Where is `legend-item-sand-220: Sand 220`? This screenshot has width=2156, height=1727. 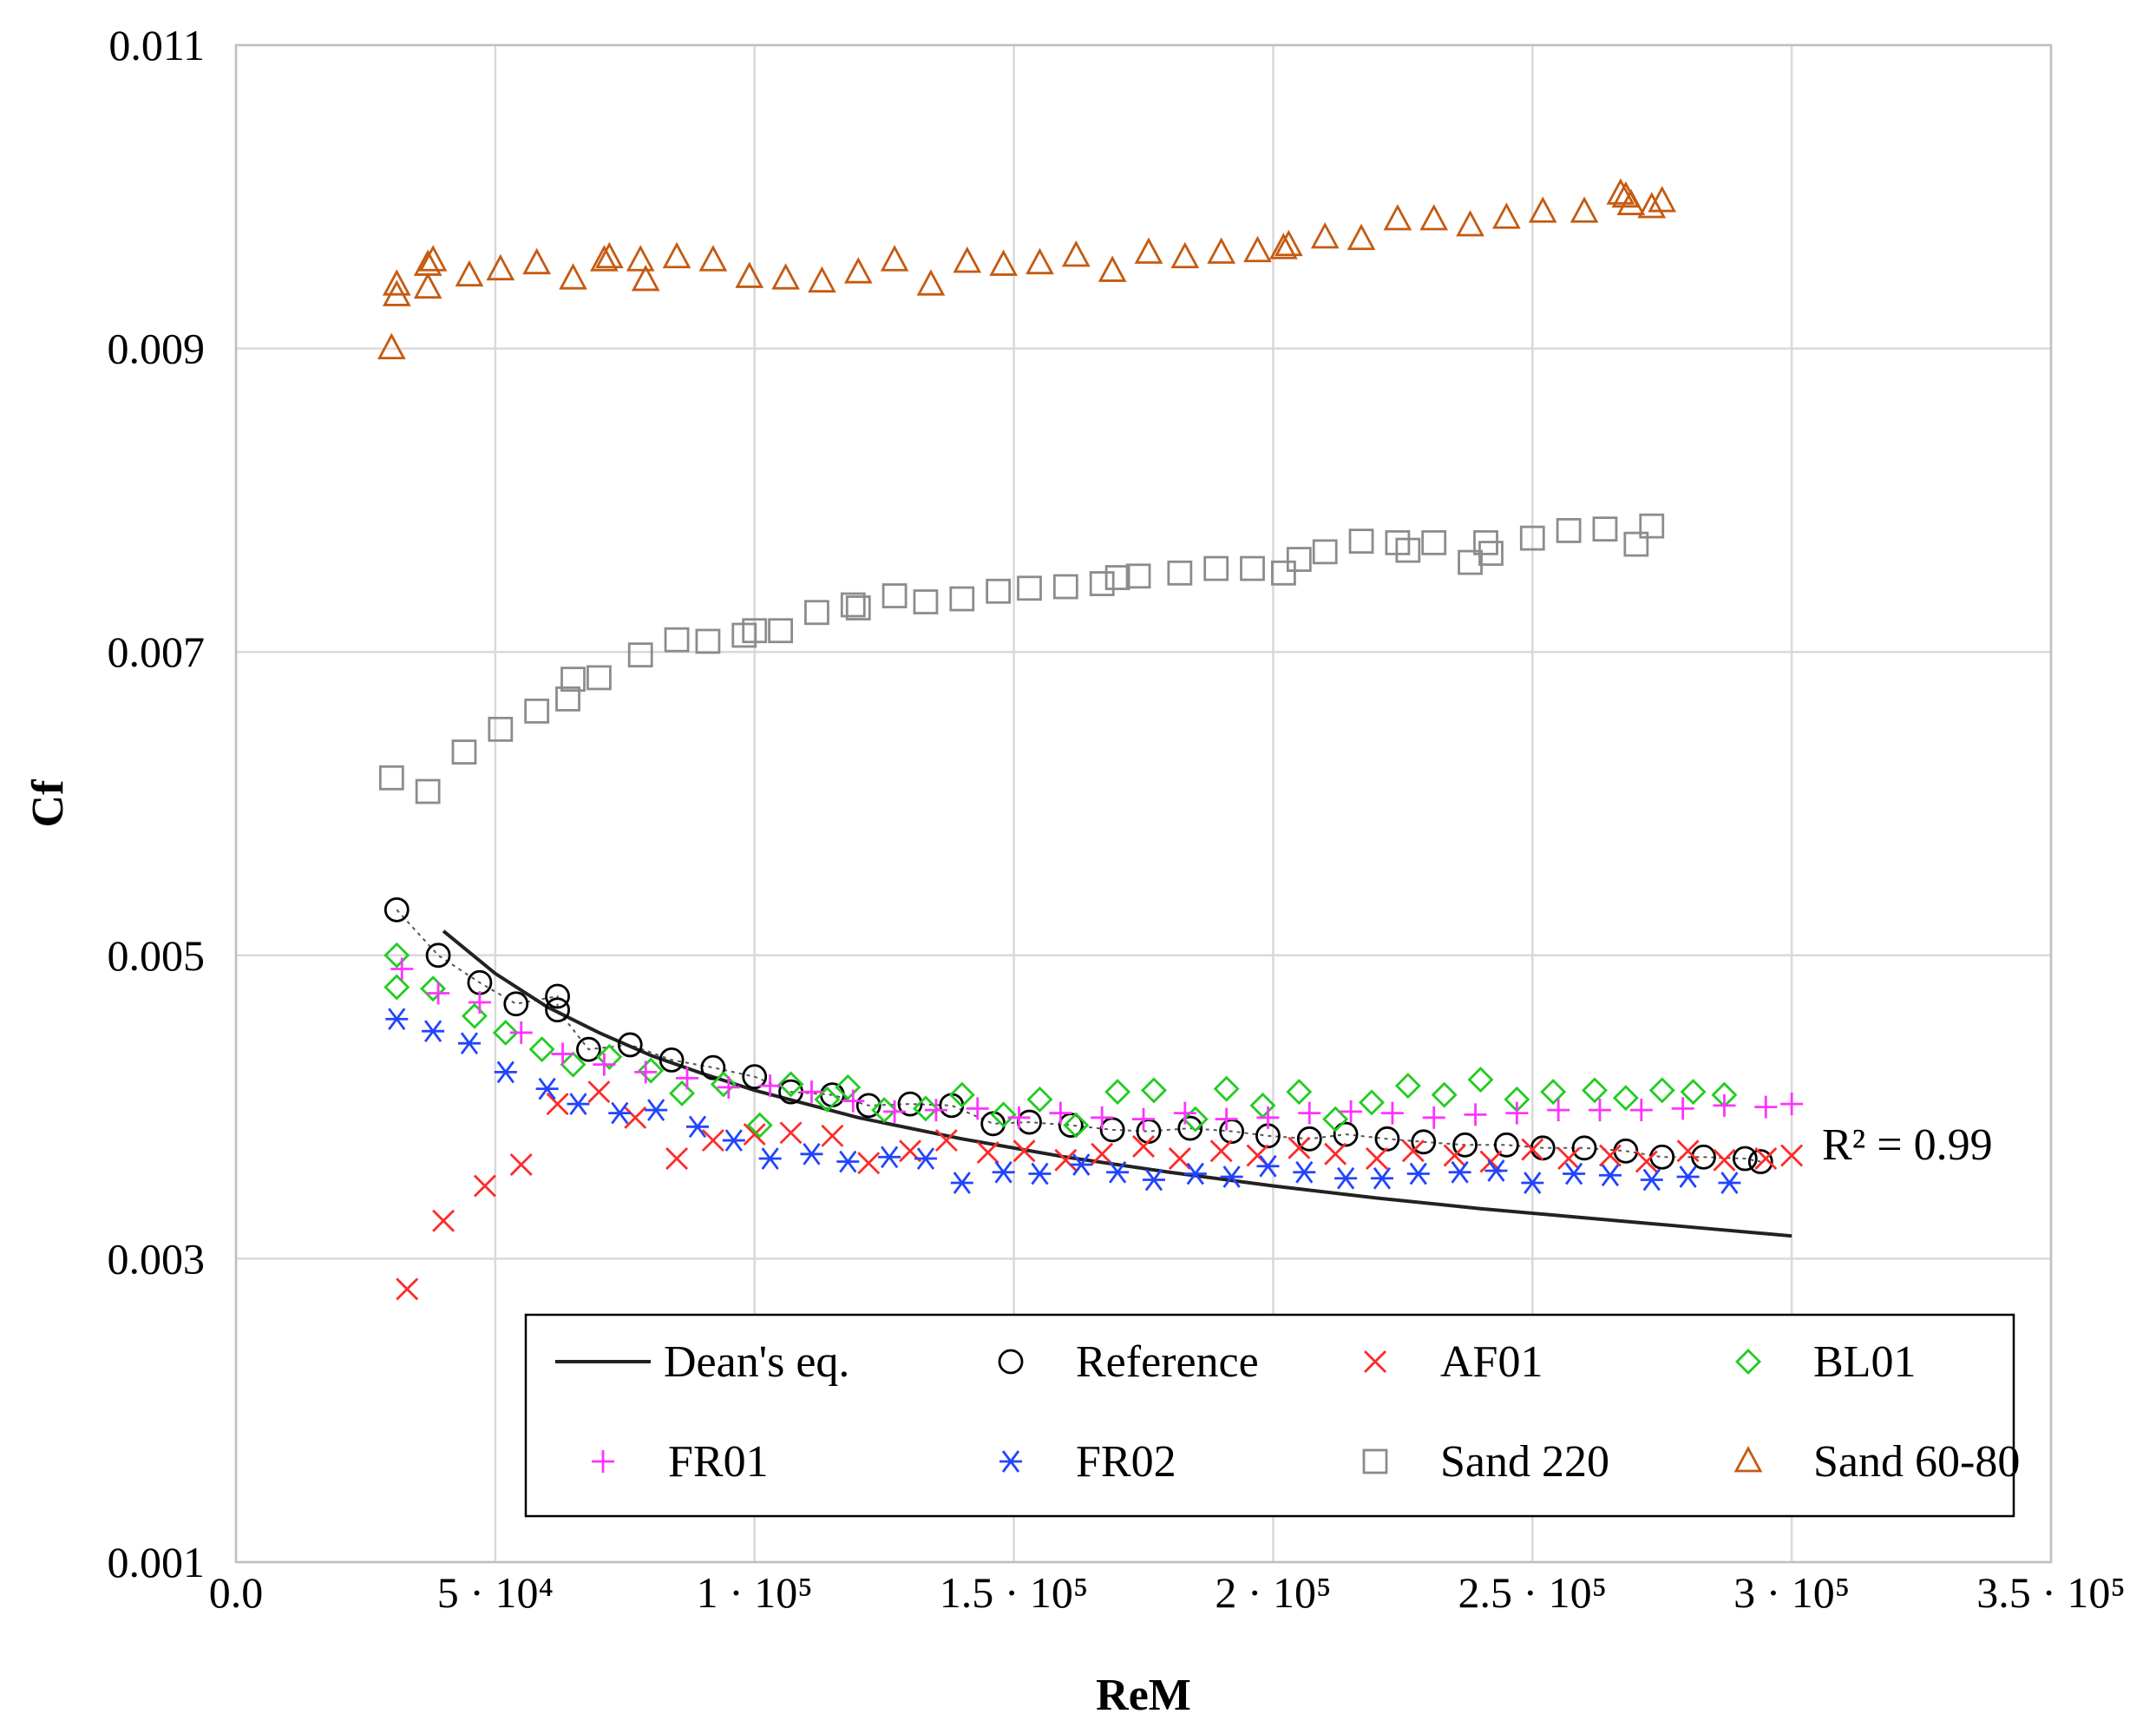 legend-item-sand-220: Sand 220 is located at coordinates (1485, 1462).